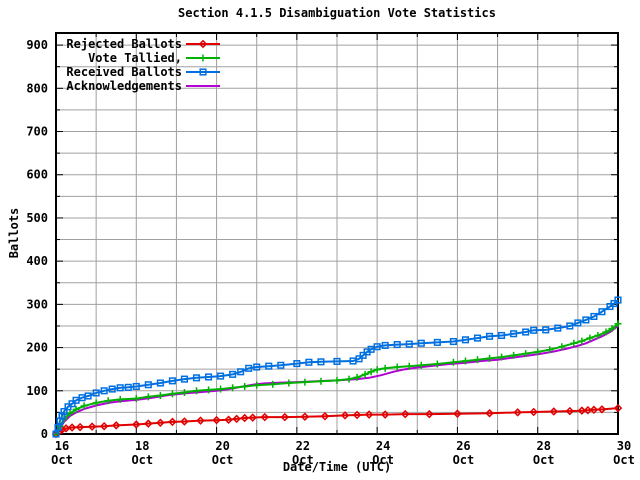  I want to click on y-tick-label: 400, so click(37, 261).